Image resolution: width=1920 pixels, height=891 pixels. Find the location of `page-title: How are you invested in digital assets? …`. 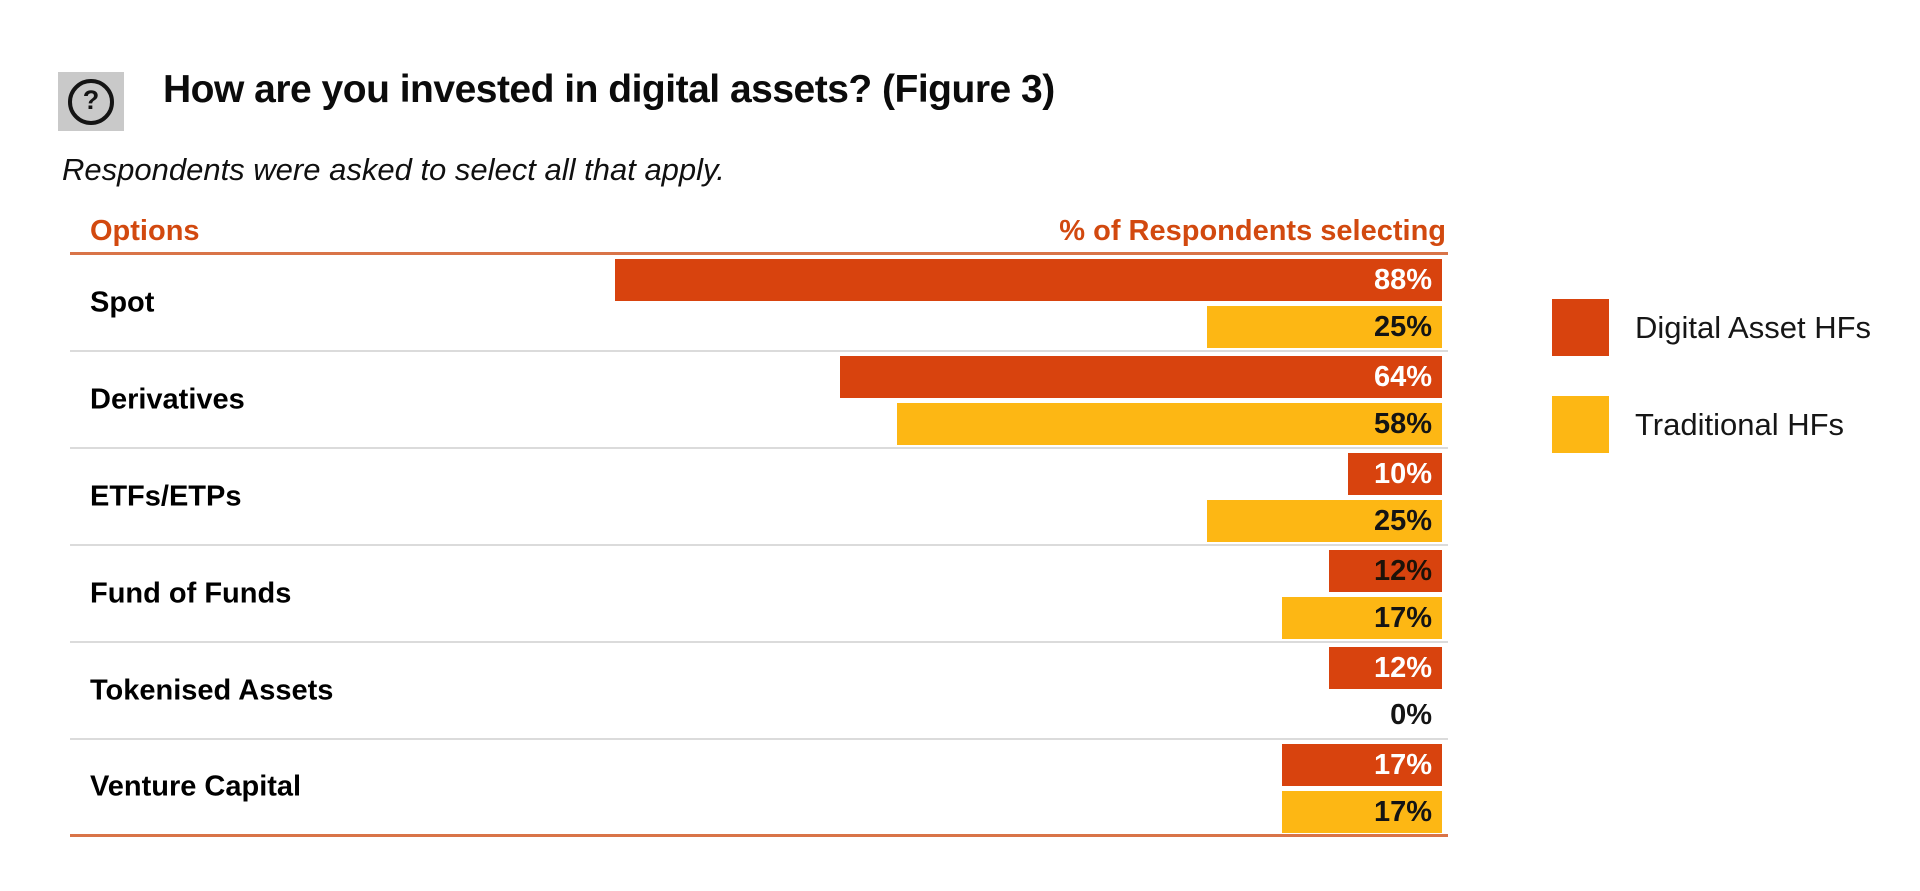

page-title: How are you invested in digital assets? … is located at coordinates (609, 89).